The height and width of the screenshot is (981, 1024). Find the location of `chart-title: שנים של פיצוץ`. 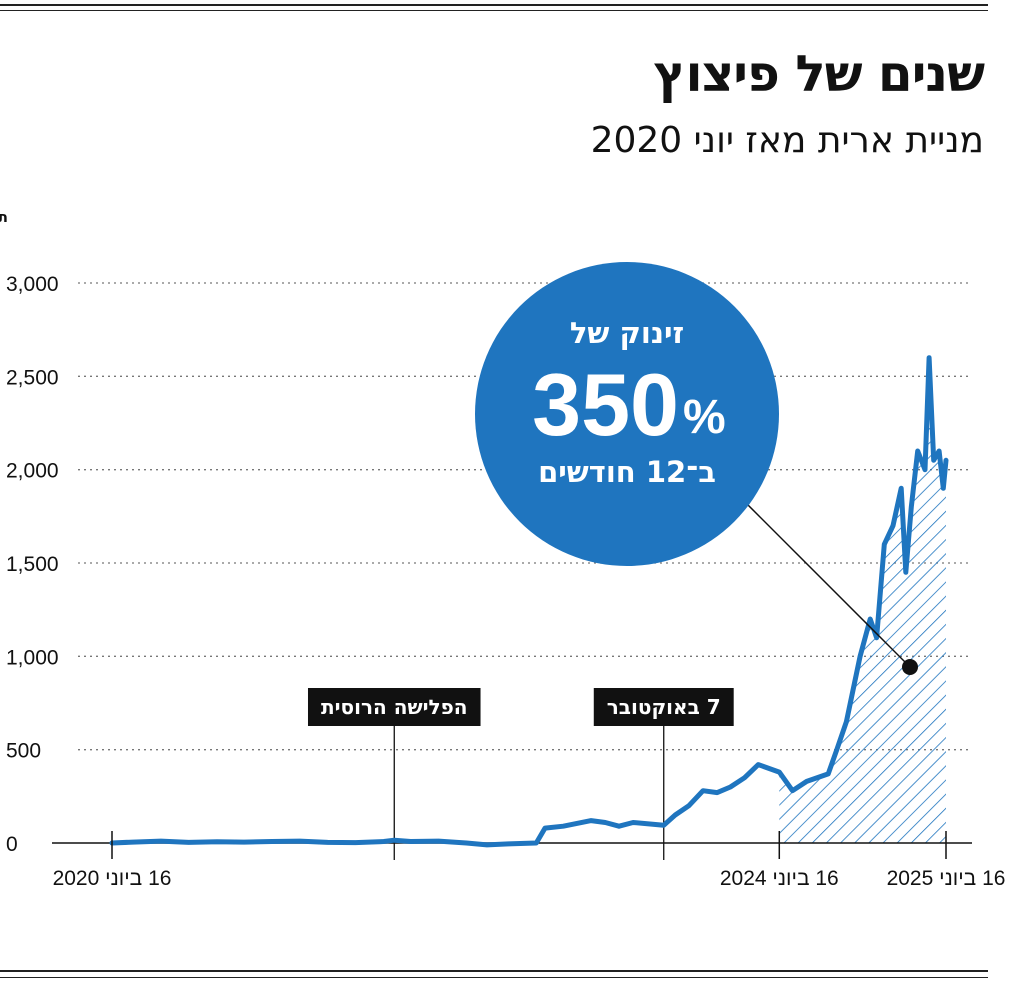

chart-title: שנים של פיצוץ is located at coordinates (819, 74).